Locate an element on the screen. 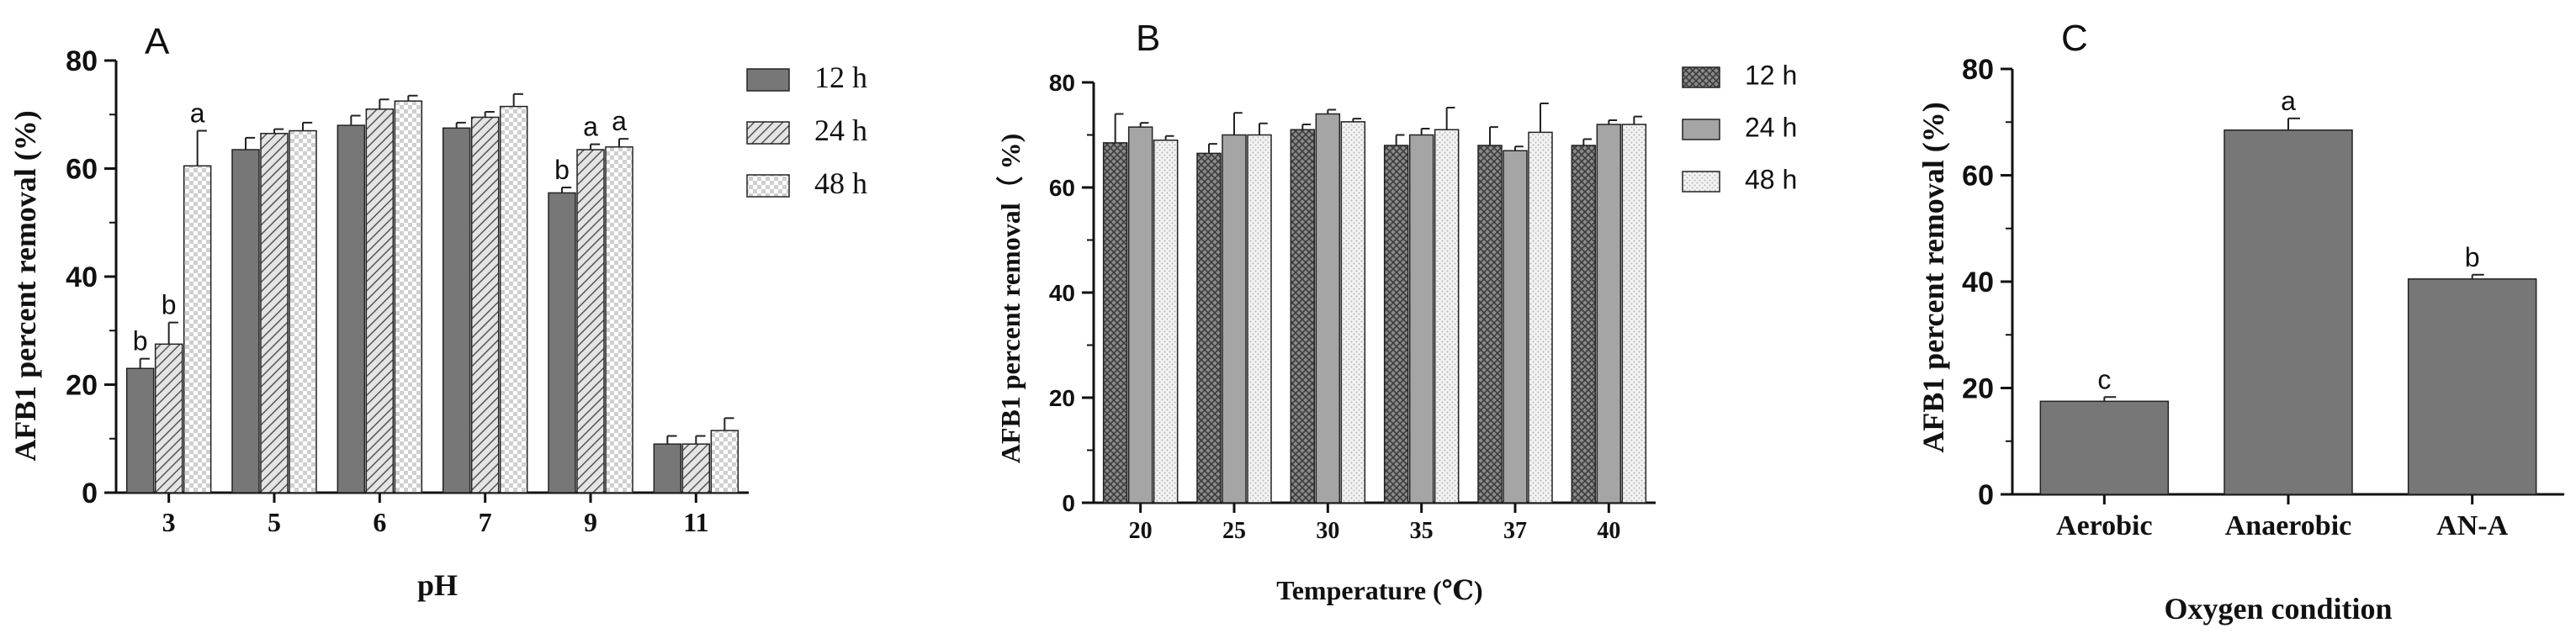 The width and height of the screenshot is (2576, 644). x-tick-label: AN-A is located at coordinates (2472, 525).